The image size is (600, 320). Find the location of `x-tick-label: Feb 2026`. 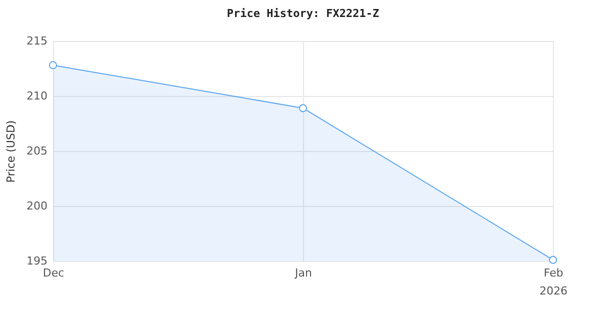

x-tick-label: Feb 2026 is located at coordinates (554, 282).